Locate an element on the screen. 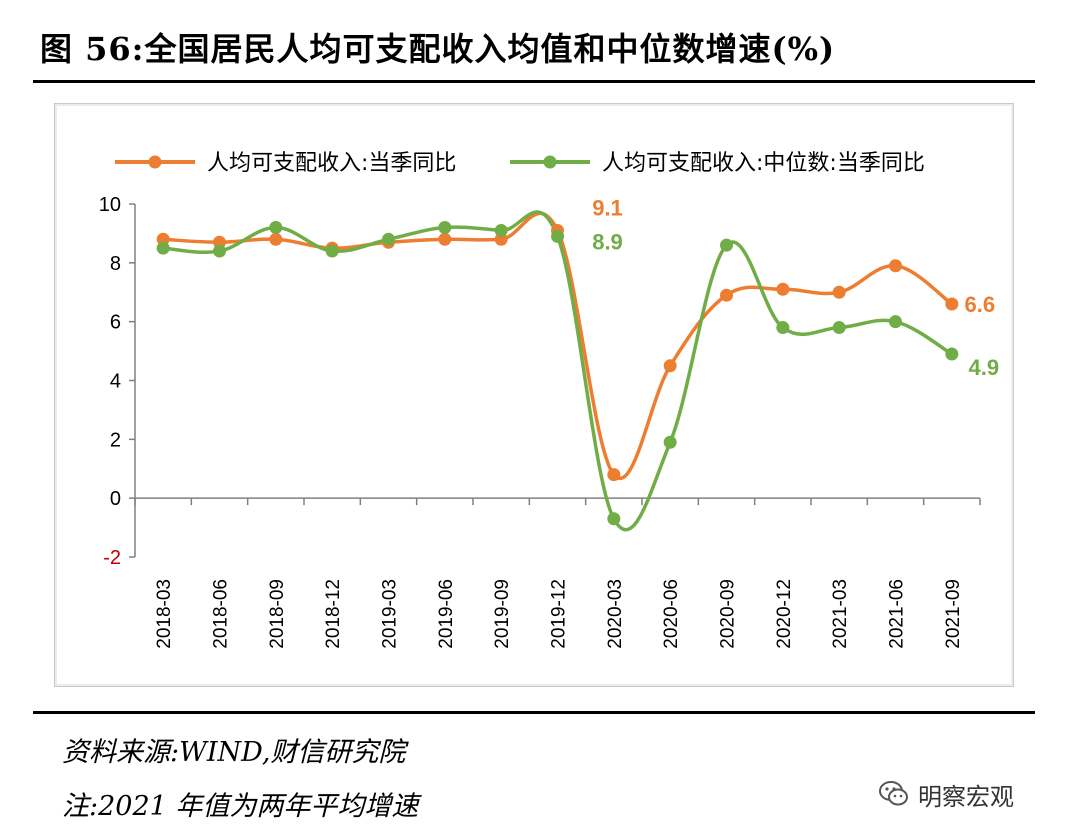  x-tick-label: 2018-09 is located at coordinates (277, 614).